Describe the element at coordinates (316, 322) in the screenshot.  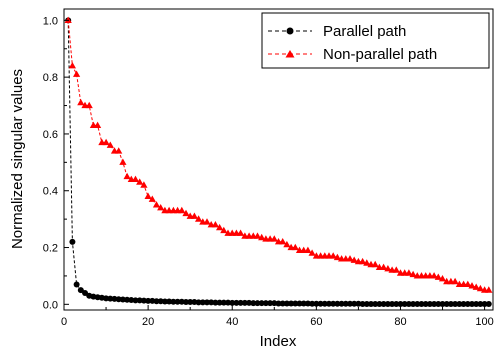
I see `x-tick-label: 60` at that location.